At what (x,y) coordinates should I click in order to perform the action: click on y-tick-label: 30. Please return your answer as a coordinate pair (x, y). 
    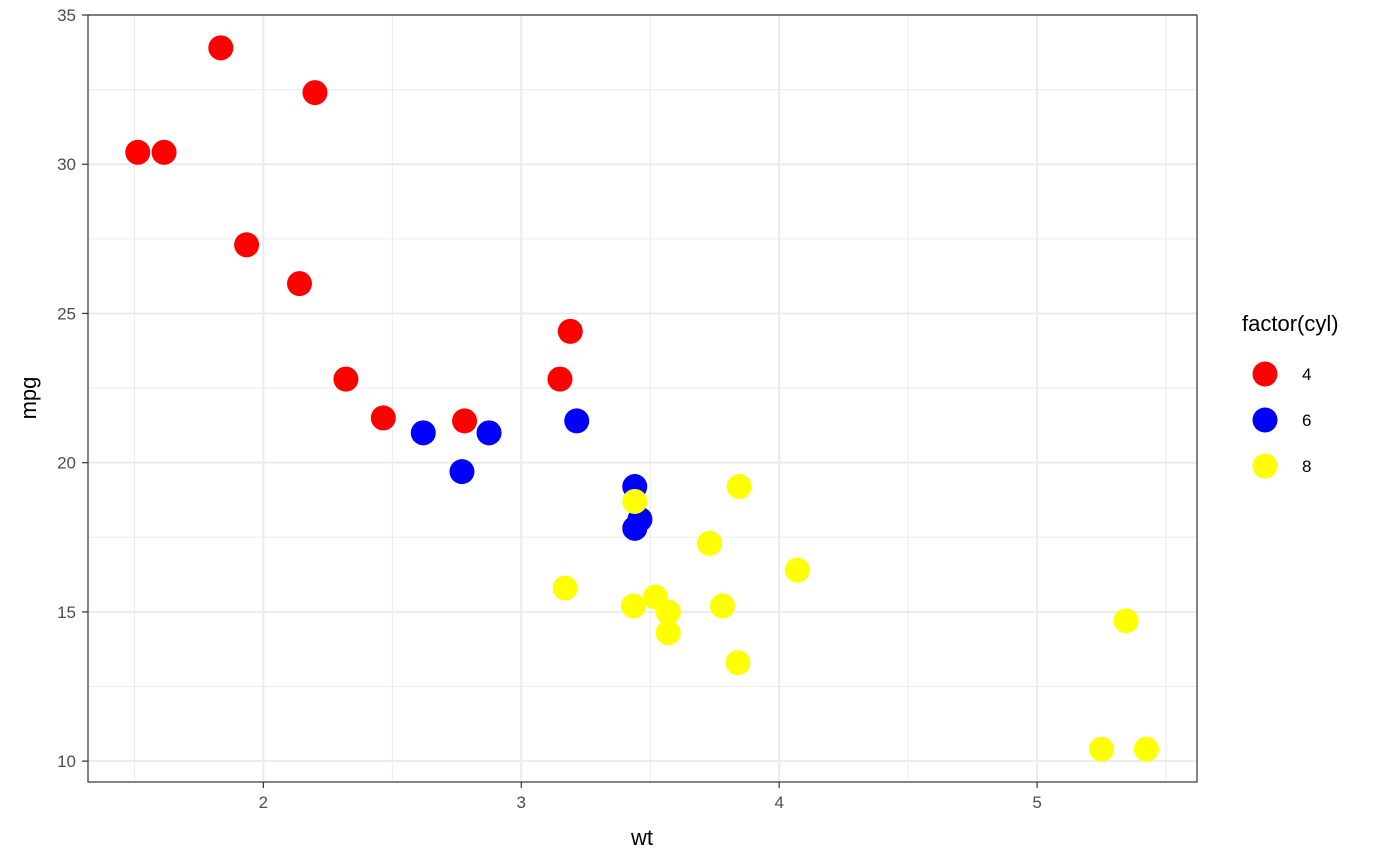
    Looking at the image, I should click on (66, 164).